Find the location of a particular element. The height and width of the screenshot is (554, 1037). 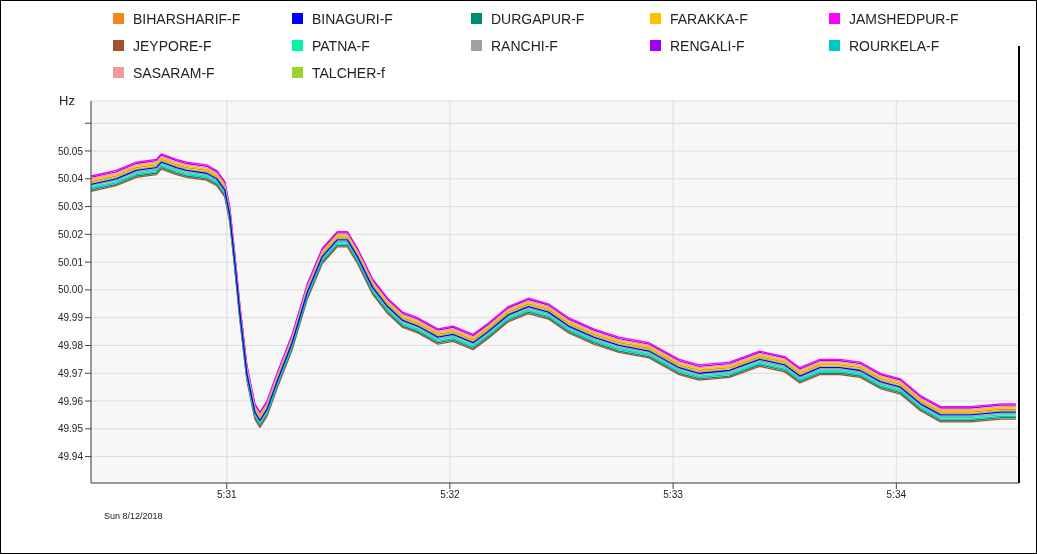

legend-label: TALCHER-f is located at coordinates (348, 72).